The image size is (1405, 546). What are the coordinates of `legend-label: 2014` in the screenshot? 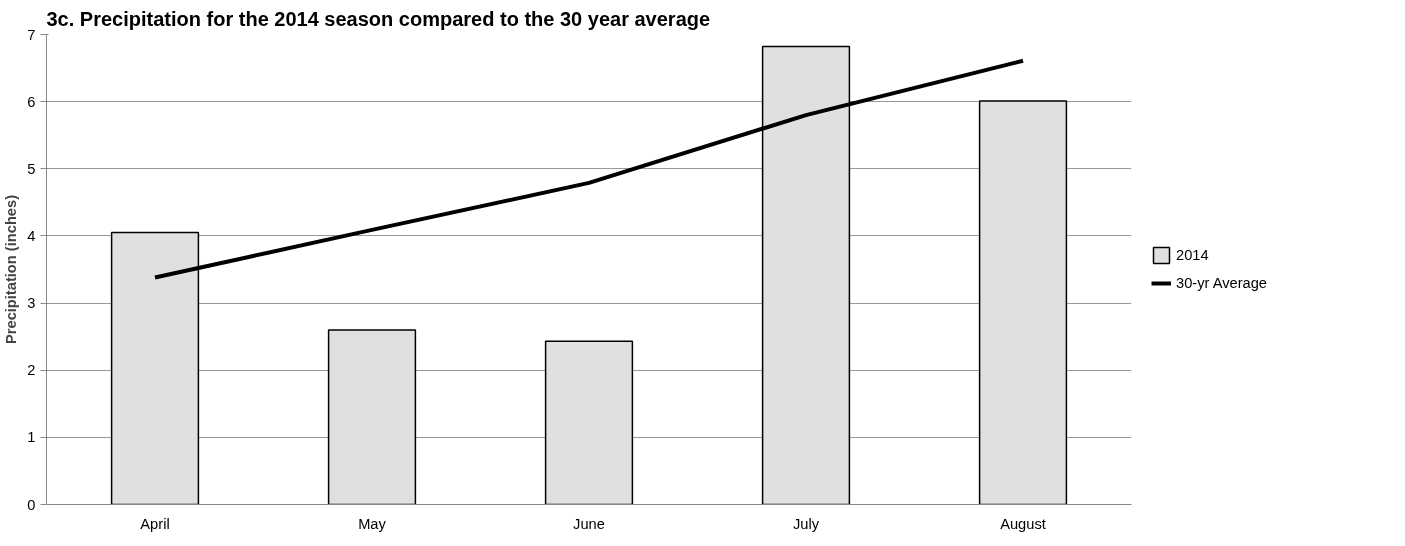 It's located at (1192, 255).